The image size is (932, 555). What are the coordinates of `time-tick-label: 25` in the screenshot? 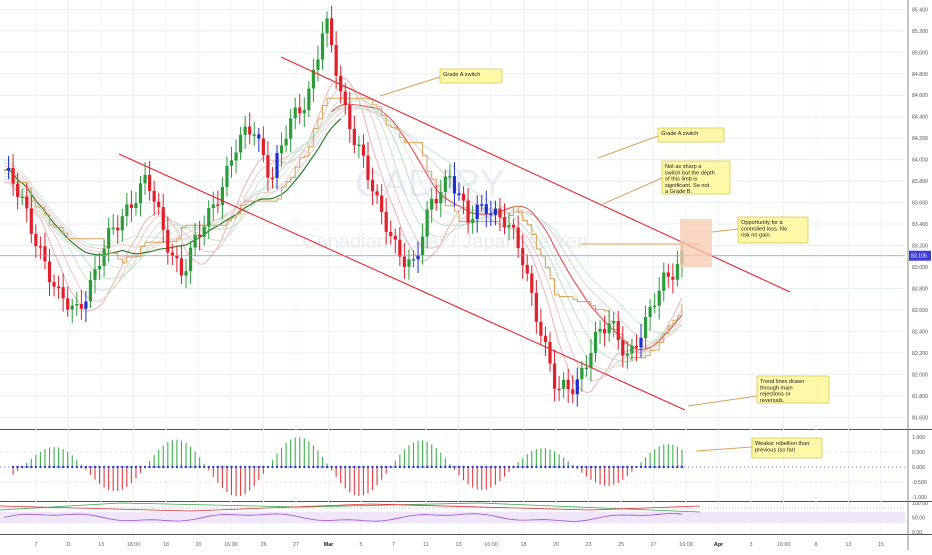 It's located at (621, 545).